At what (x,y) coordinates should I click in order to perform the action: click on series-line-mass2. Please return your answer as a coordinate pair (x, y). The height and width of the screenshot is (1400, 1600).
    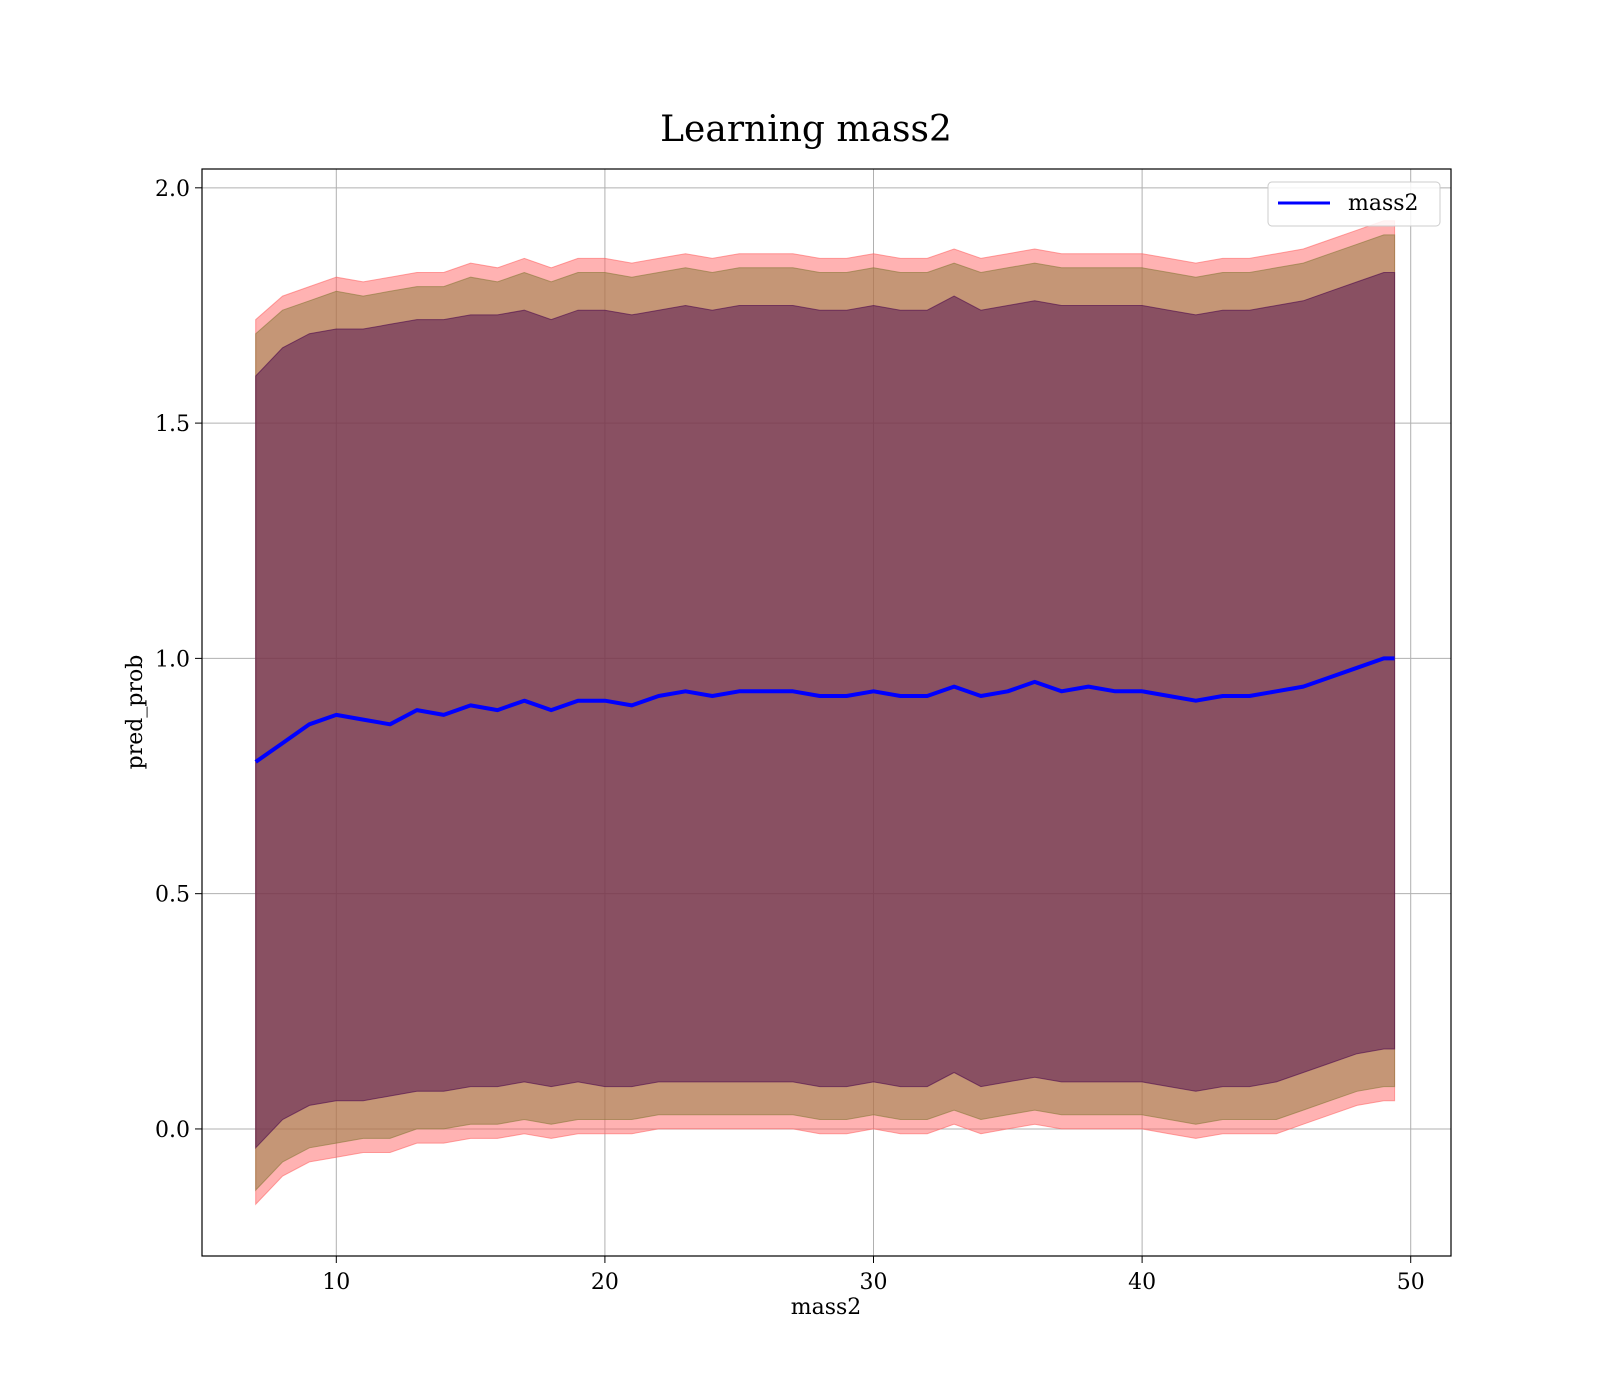
    Looking at the image, I should click on (824, 710).